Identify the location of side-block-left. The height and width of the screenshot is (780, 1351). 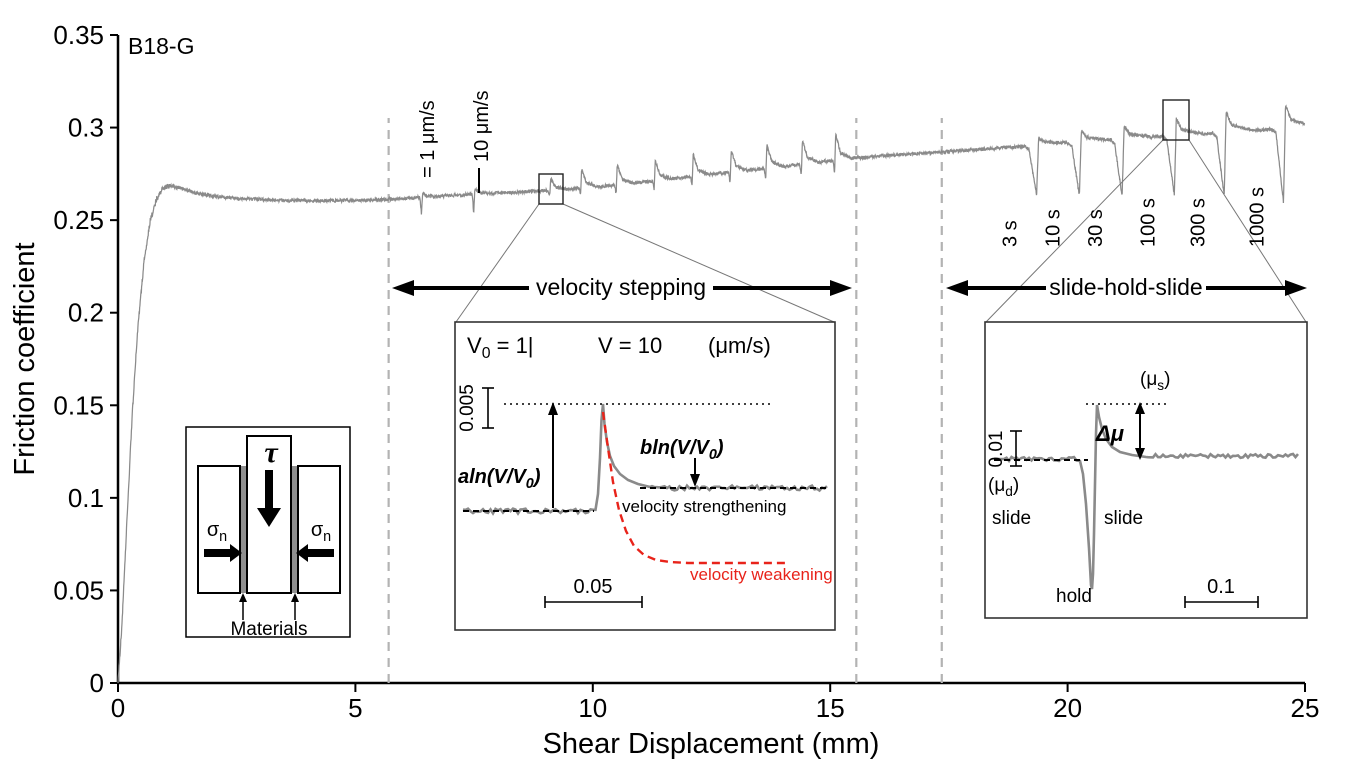
(219, 529).